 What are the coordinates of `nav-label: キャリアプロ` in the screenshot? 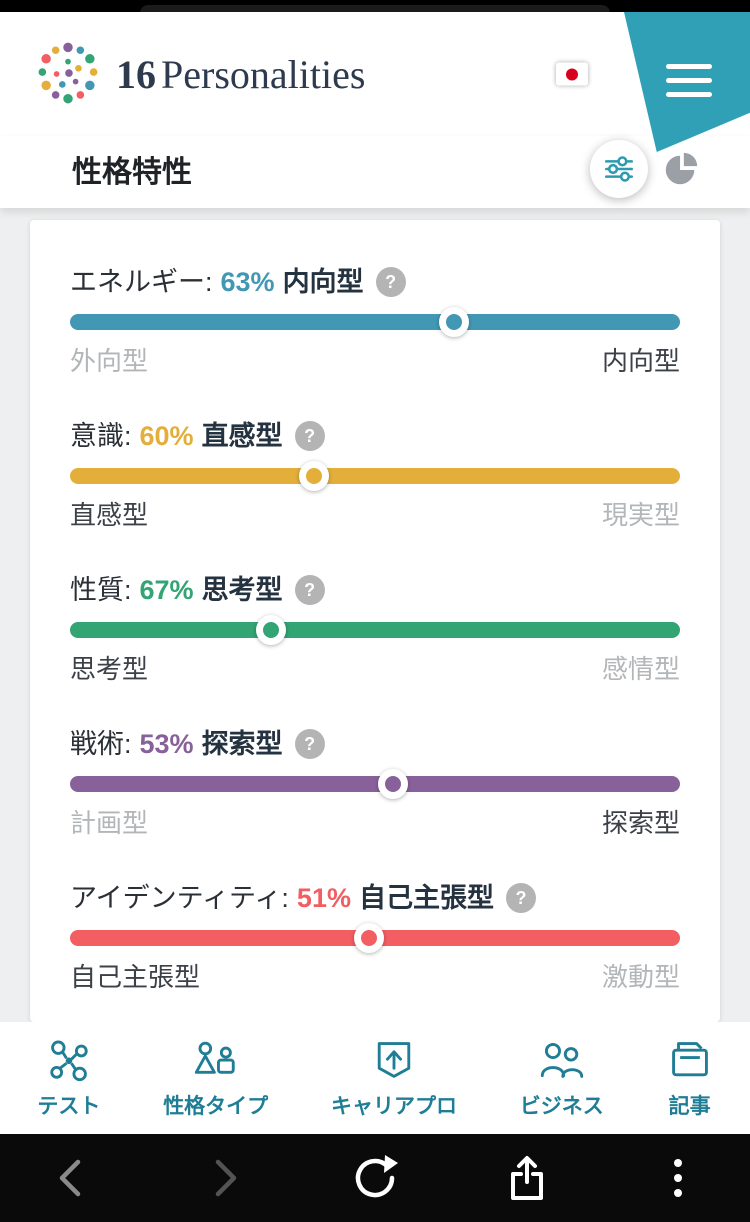 It's located at (393, 1106).